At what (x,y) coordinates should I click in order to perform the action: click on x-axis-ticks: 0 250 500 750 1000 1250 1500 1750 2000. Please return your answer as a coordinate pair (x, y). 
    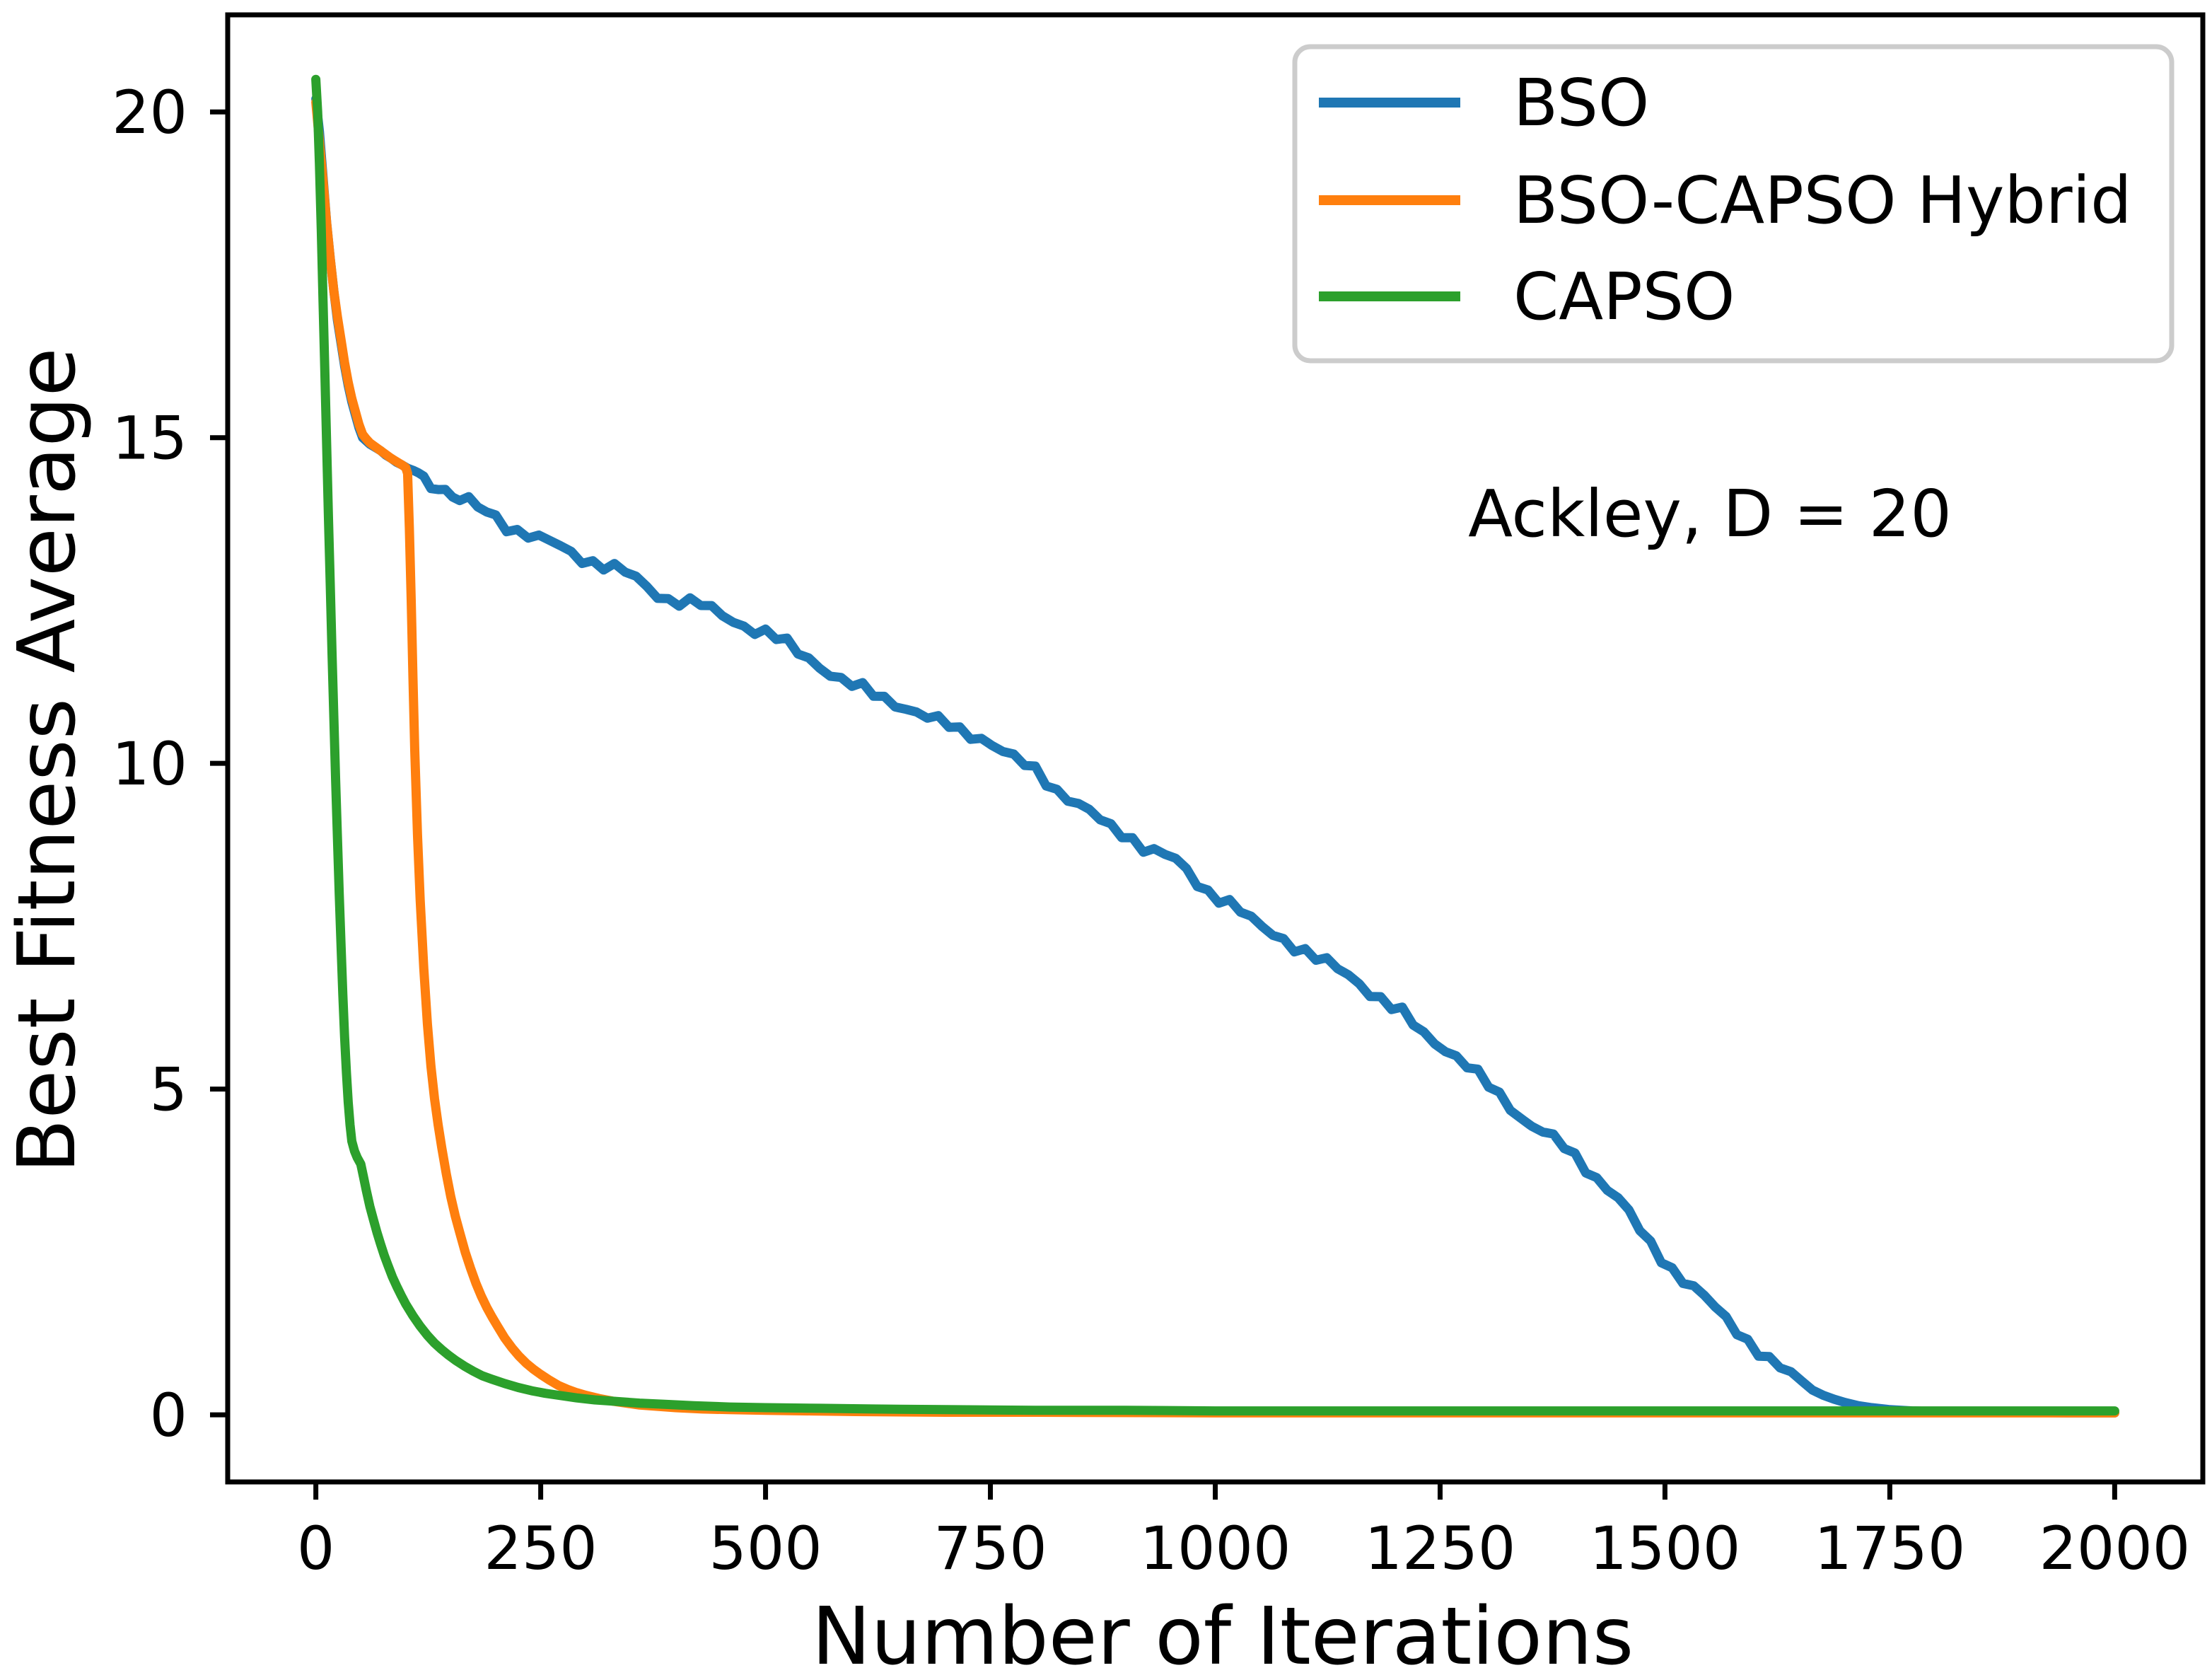
    Looking at the image, I should click on (1243, 1532).